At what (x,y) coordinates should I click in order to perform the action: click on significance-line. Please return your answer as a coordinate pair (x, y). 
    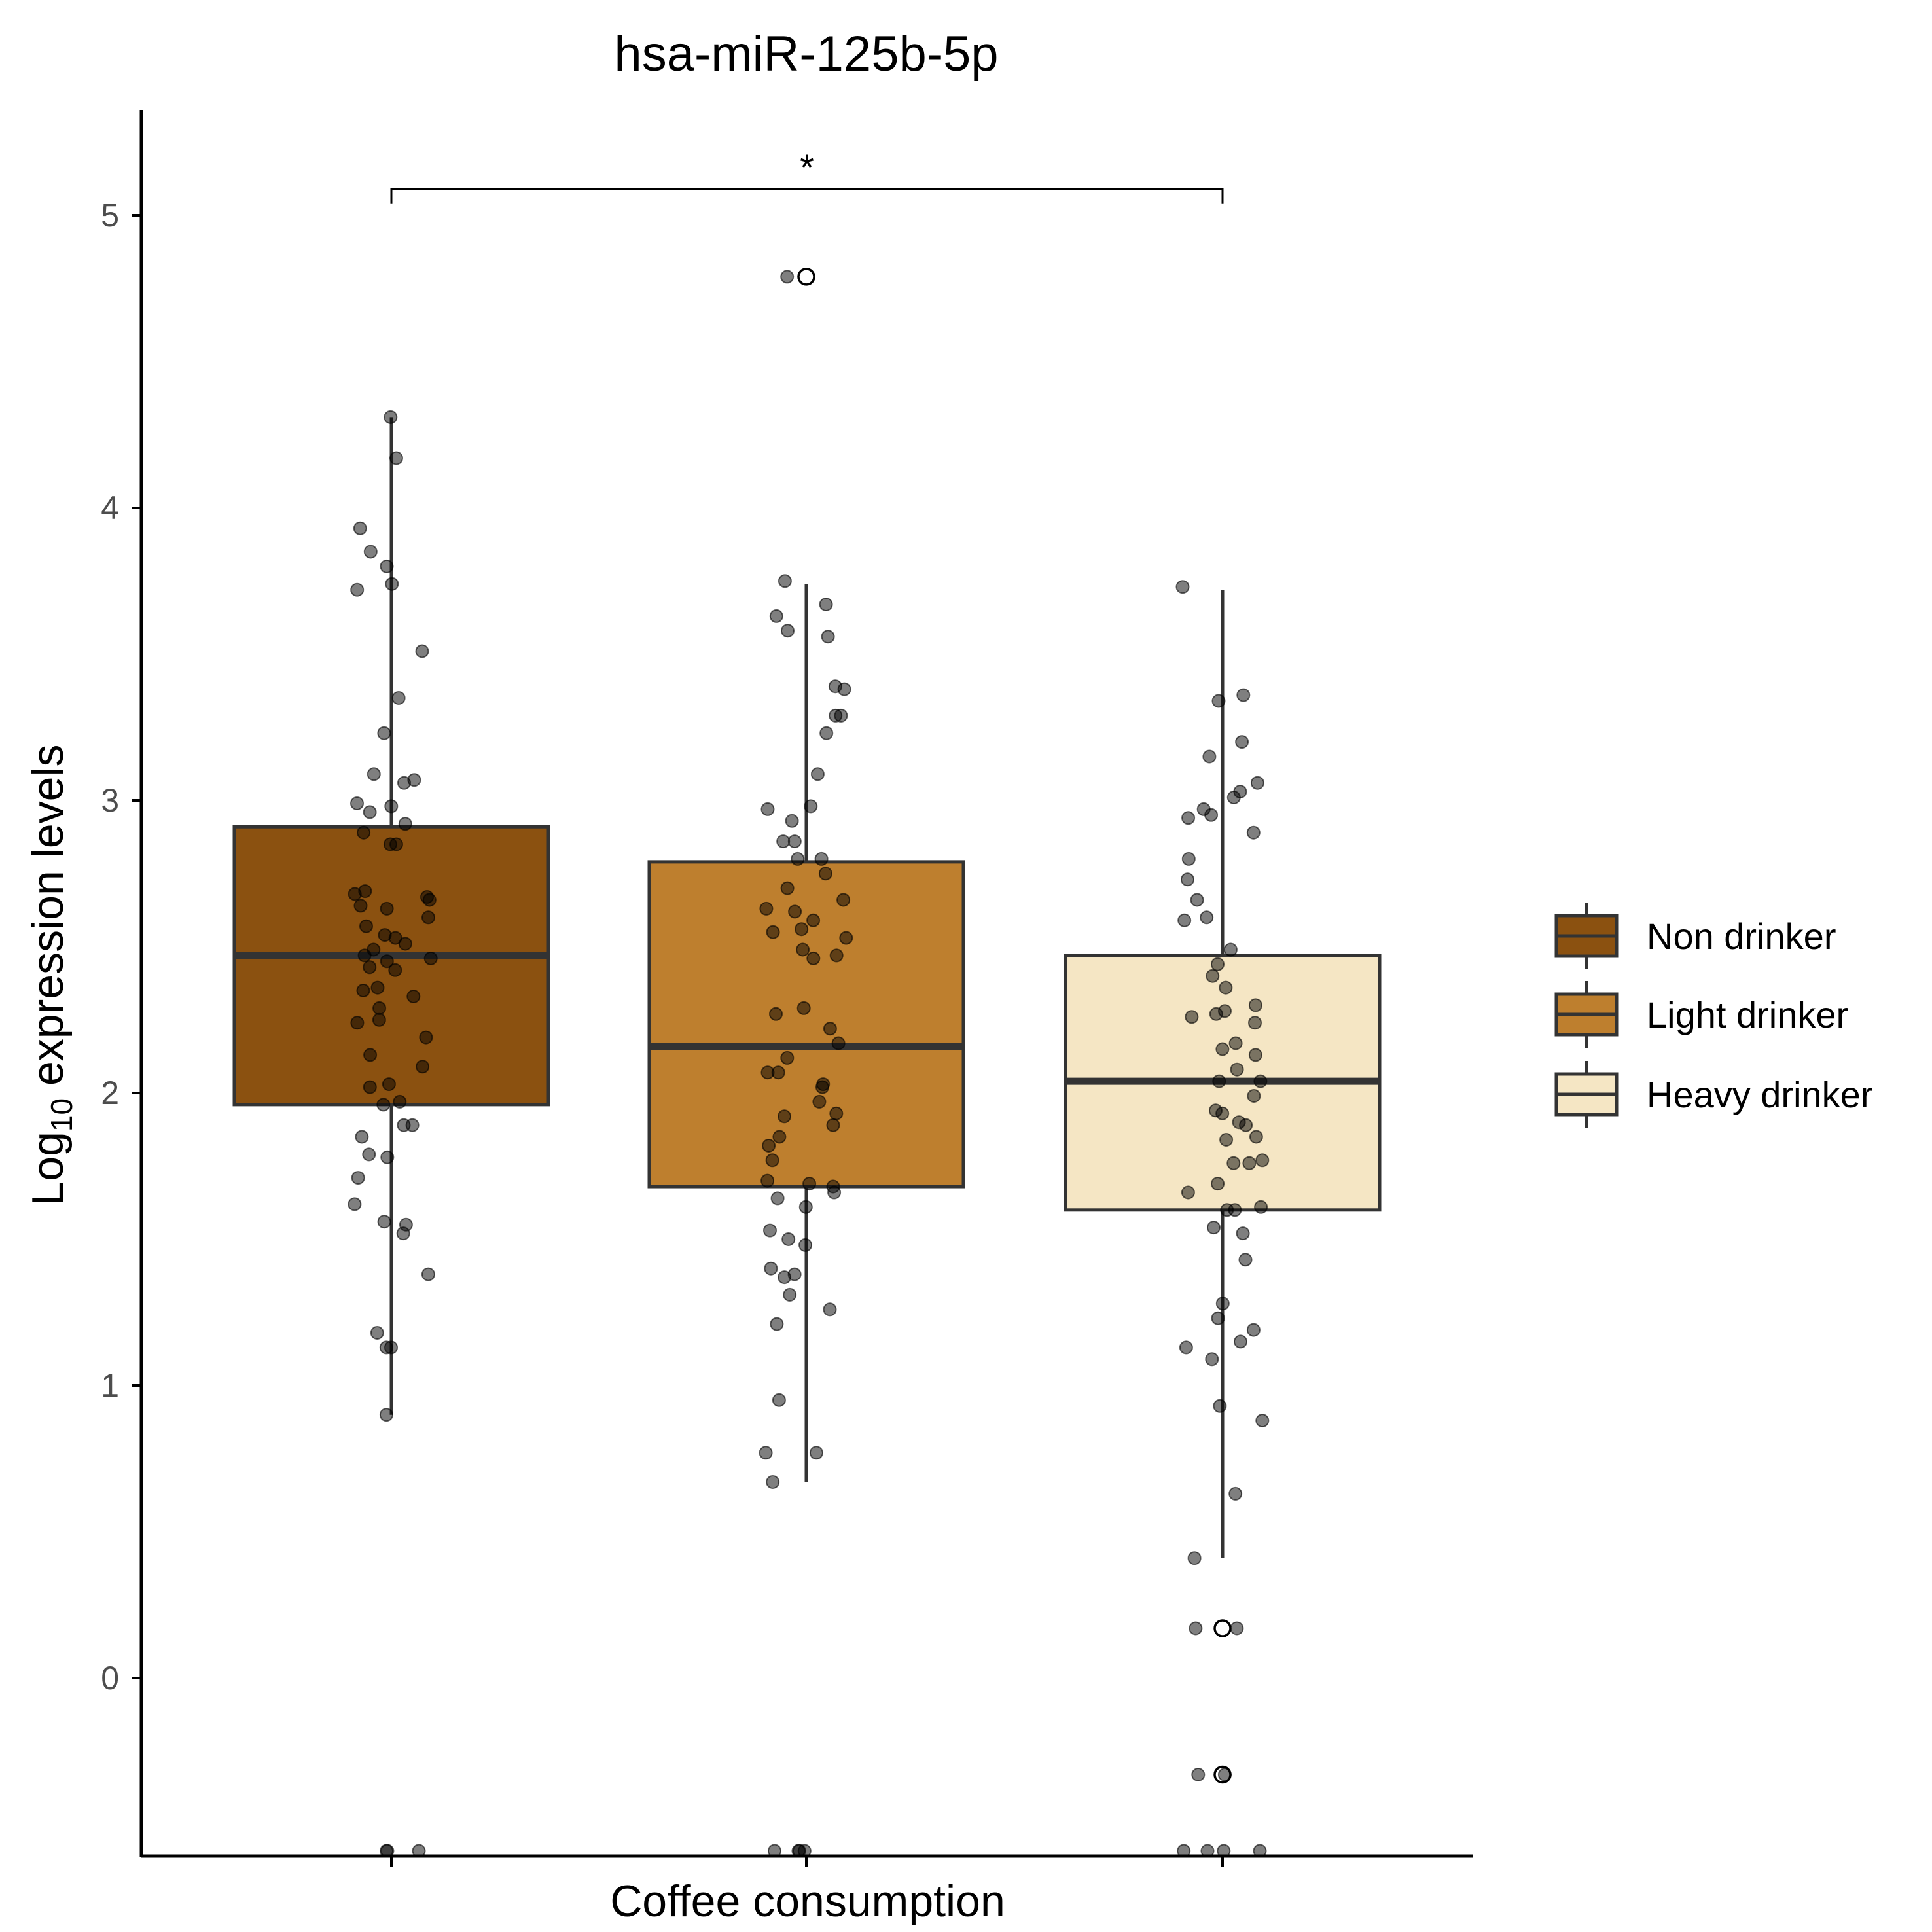
    Looking at the image, I should click on (807, 196).